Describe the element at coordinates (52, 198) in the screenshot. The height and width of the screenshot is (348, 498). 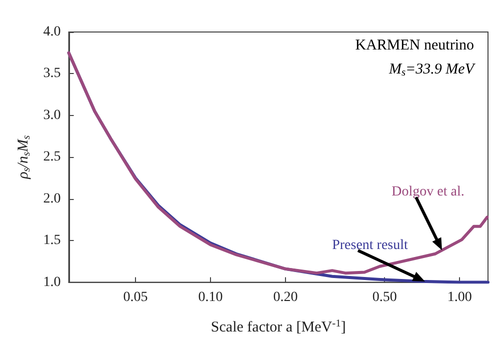
I see `y-tick-label: 2.0` at that location.